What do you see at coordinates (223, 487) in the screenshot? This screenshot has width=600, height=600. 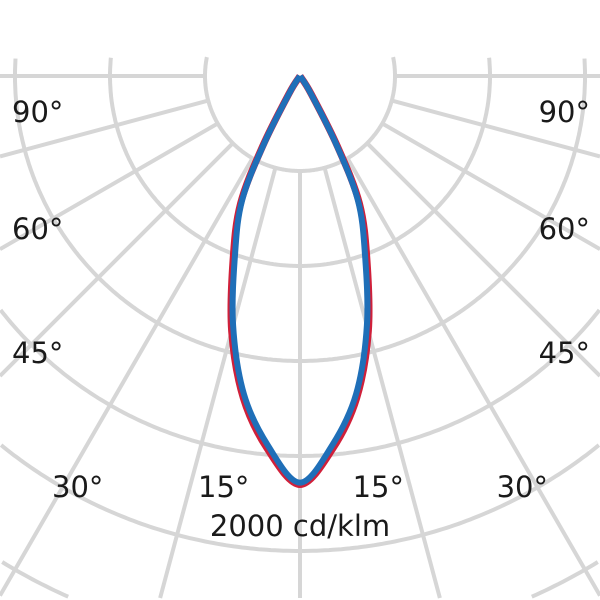 I see `angle-label-left-15: 15°` at bounding box center [223, 487].